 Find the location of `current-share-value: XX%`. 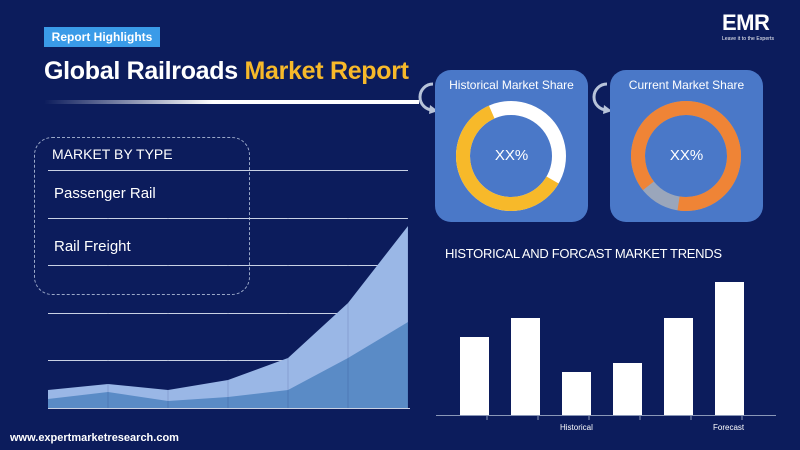

current-share-value: XX% is located at coordinates (686, 155).